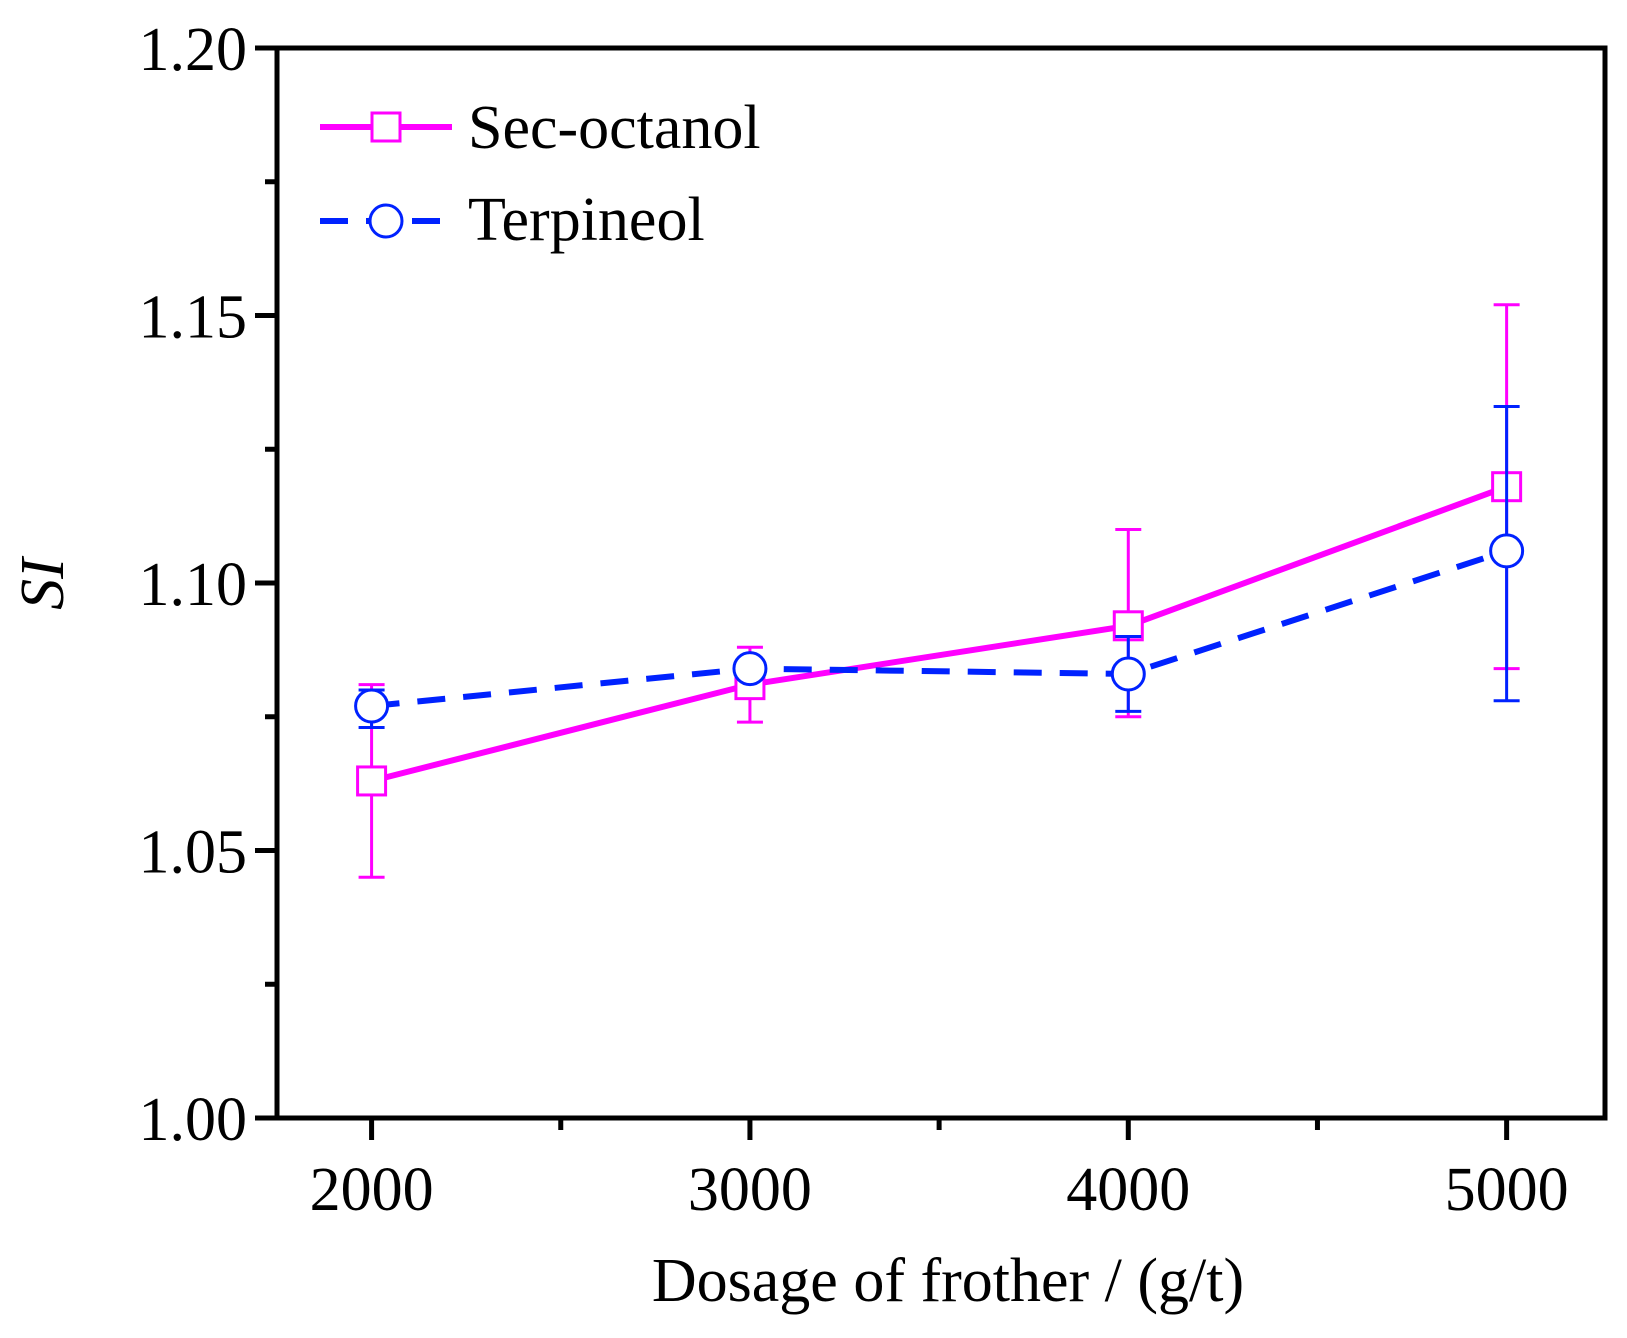  What do you see at coordinates (43, 582) in the screenshot?
I see `y-axis-title: SI` at bounding box center [43, 582].